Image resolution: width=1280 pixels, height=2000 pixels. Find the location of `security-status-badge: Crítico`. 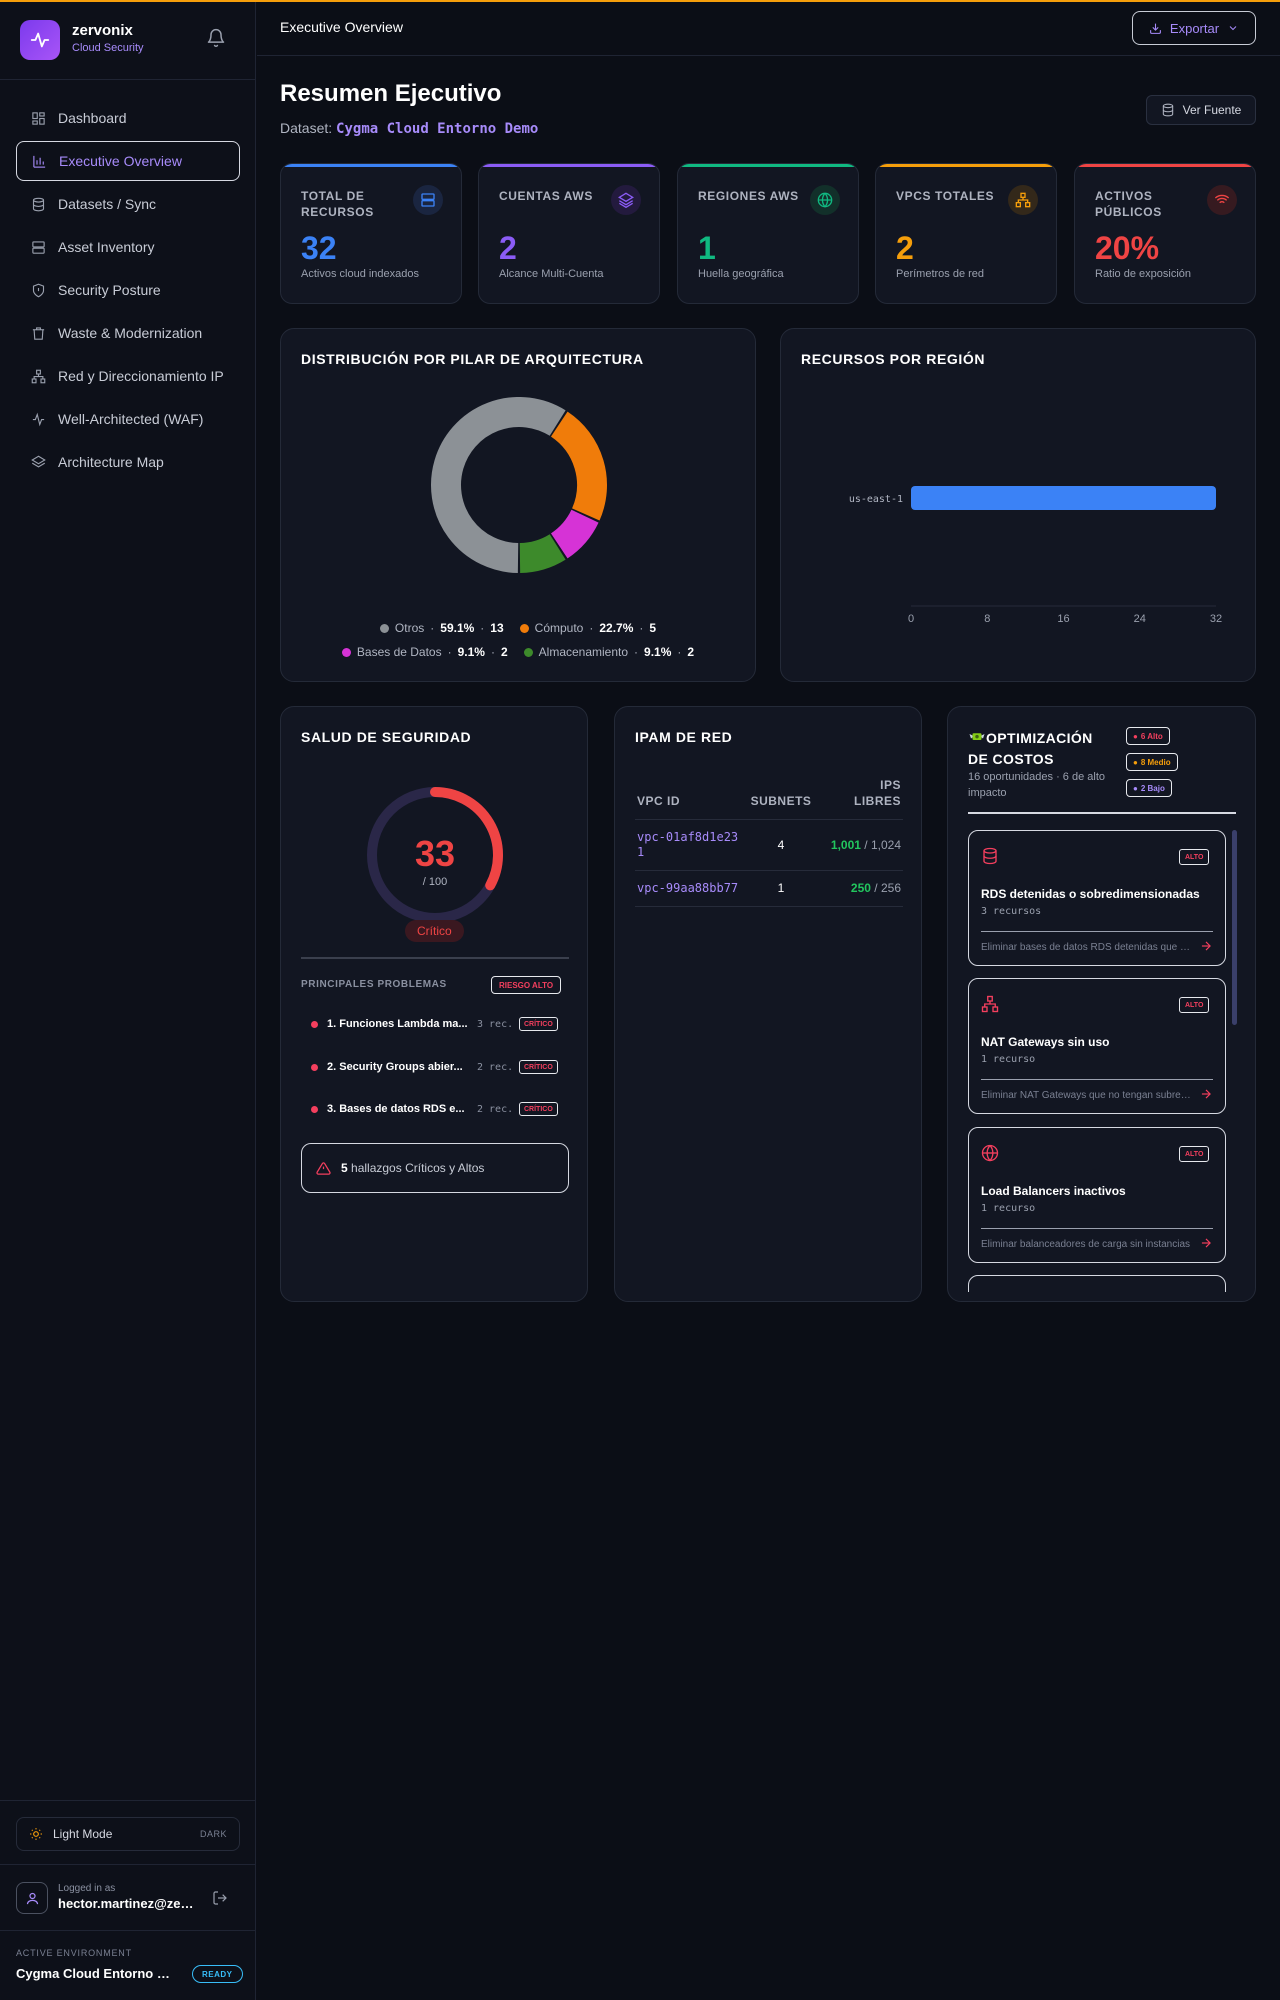

security-status-badge: Crítico is located at coordinates (434, 931).